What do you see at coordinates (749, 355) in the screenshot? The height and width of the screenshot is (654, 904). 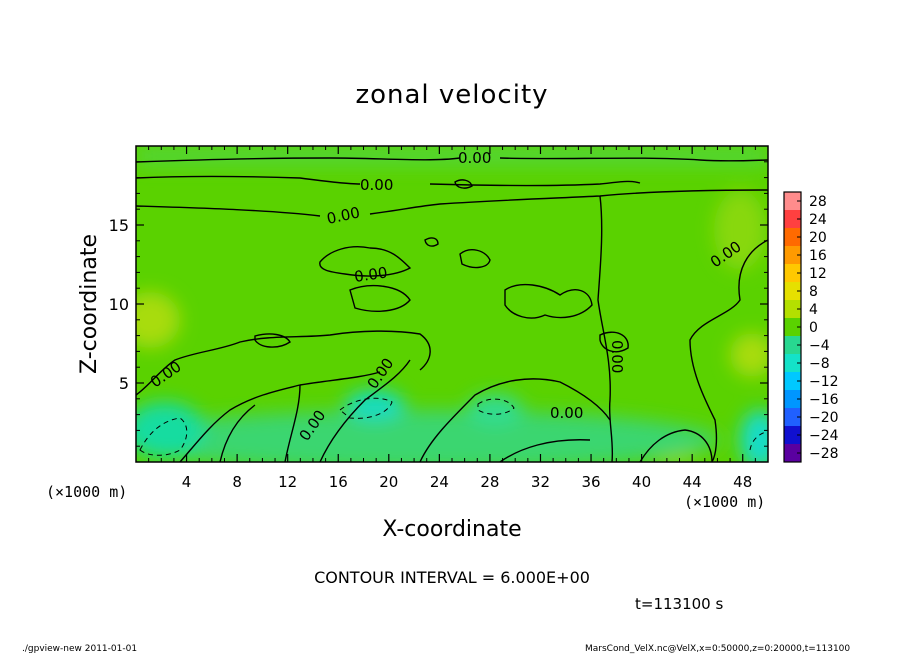 I see `warm-patch-right` at bounding box center [749, 355].